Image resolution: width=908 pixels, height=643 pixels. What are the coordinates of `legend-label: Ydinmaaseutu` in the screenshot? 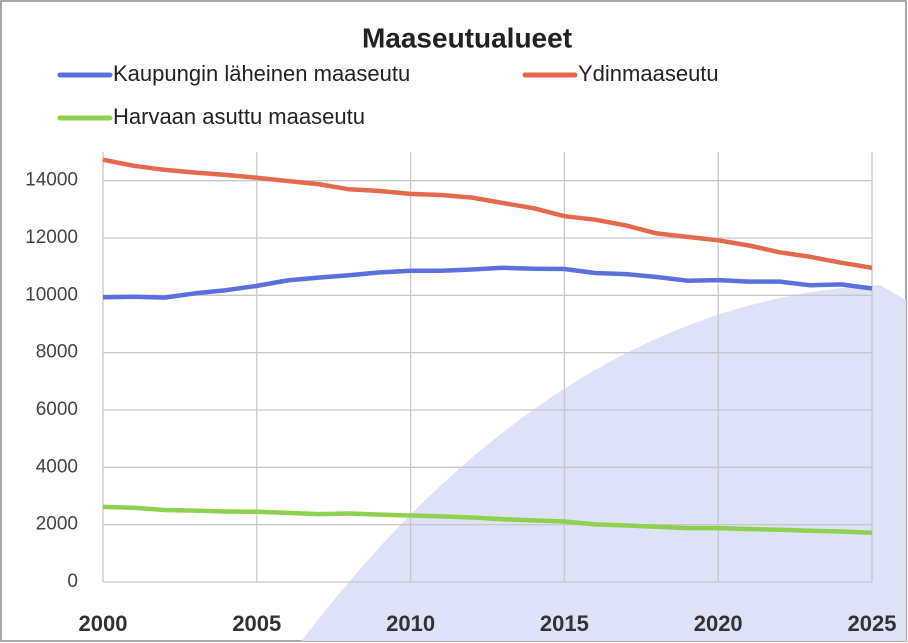 It's located at (648, 73).